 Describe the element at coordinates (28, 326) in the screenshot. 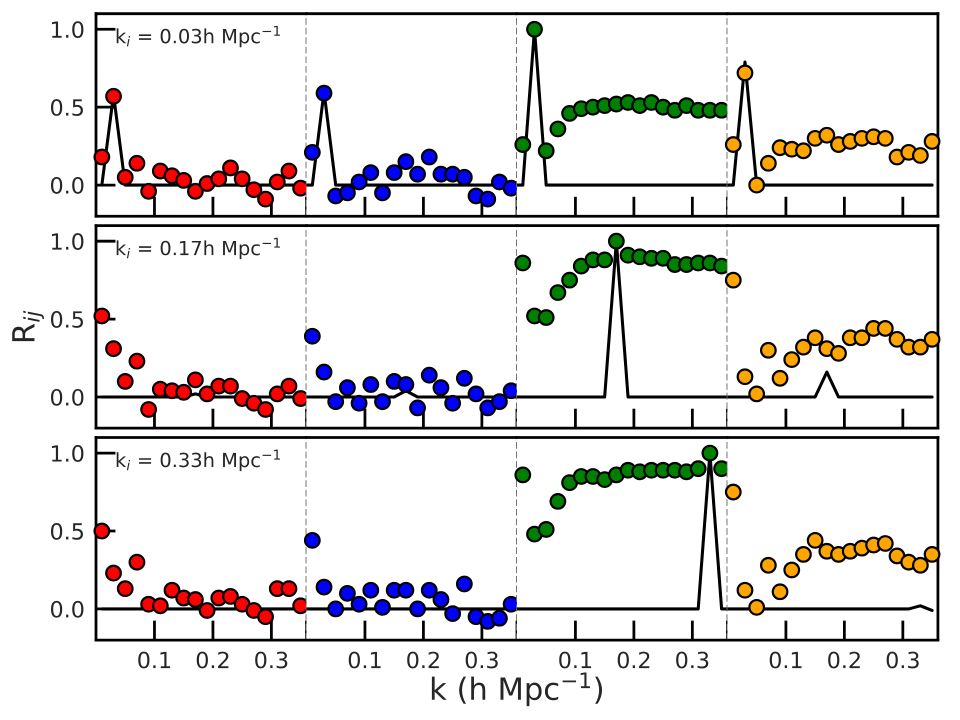

I see `y-axis-title: R$_{ij}$` at that location.